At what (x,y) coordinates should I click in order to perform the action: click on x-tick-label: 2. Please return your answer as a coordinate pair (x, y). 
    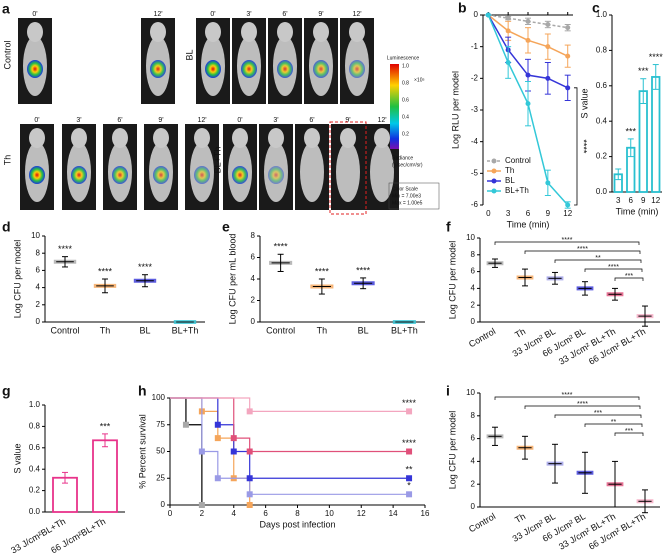
    Looking at the image, I should click on (202, 513).